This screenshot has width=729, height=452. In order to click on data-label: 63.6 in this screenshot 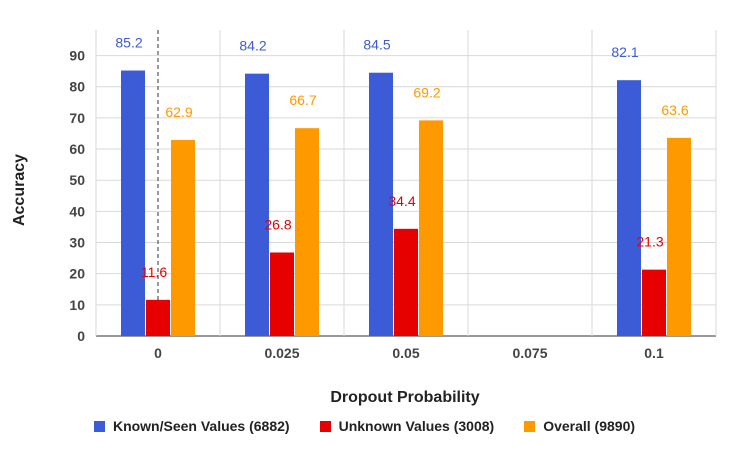, I will do `click(674, 110)`.